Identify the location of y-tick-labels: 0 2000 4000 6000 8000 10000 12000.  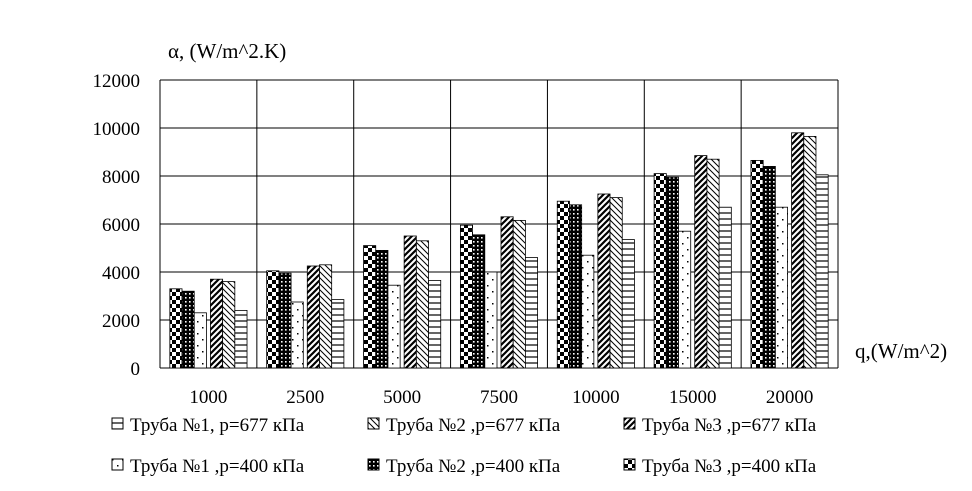
(117, 225).